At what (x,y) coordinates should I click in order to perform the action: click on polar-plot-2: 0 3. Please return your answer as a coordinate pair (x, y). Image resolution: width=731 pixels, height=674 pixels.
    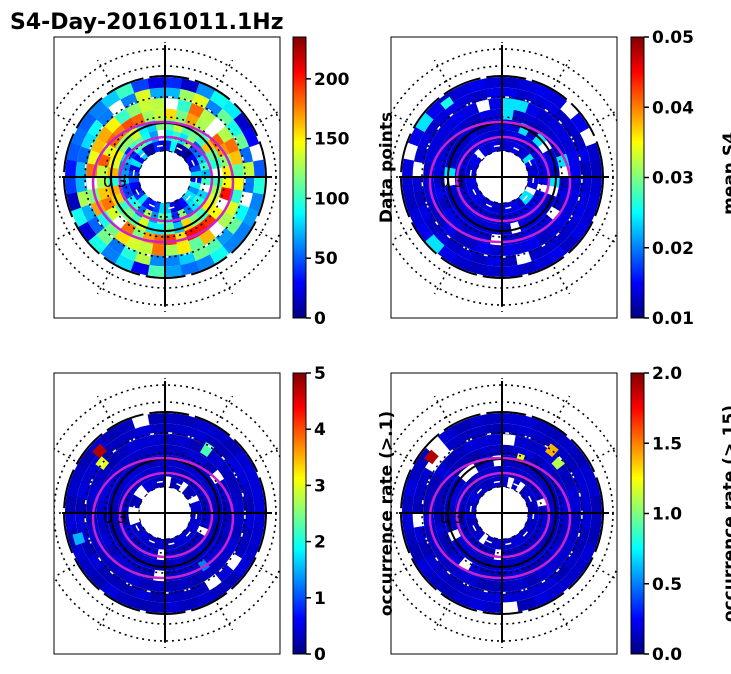
    Looking at the image, I should click on (504, 177).